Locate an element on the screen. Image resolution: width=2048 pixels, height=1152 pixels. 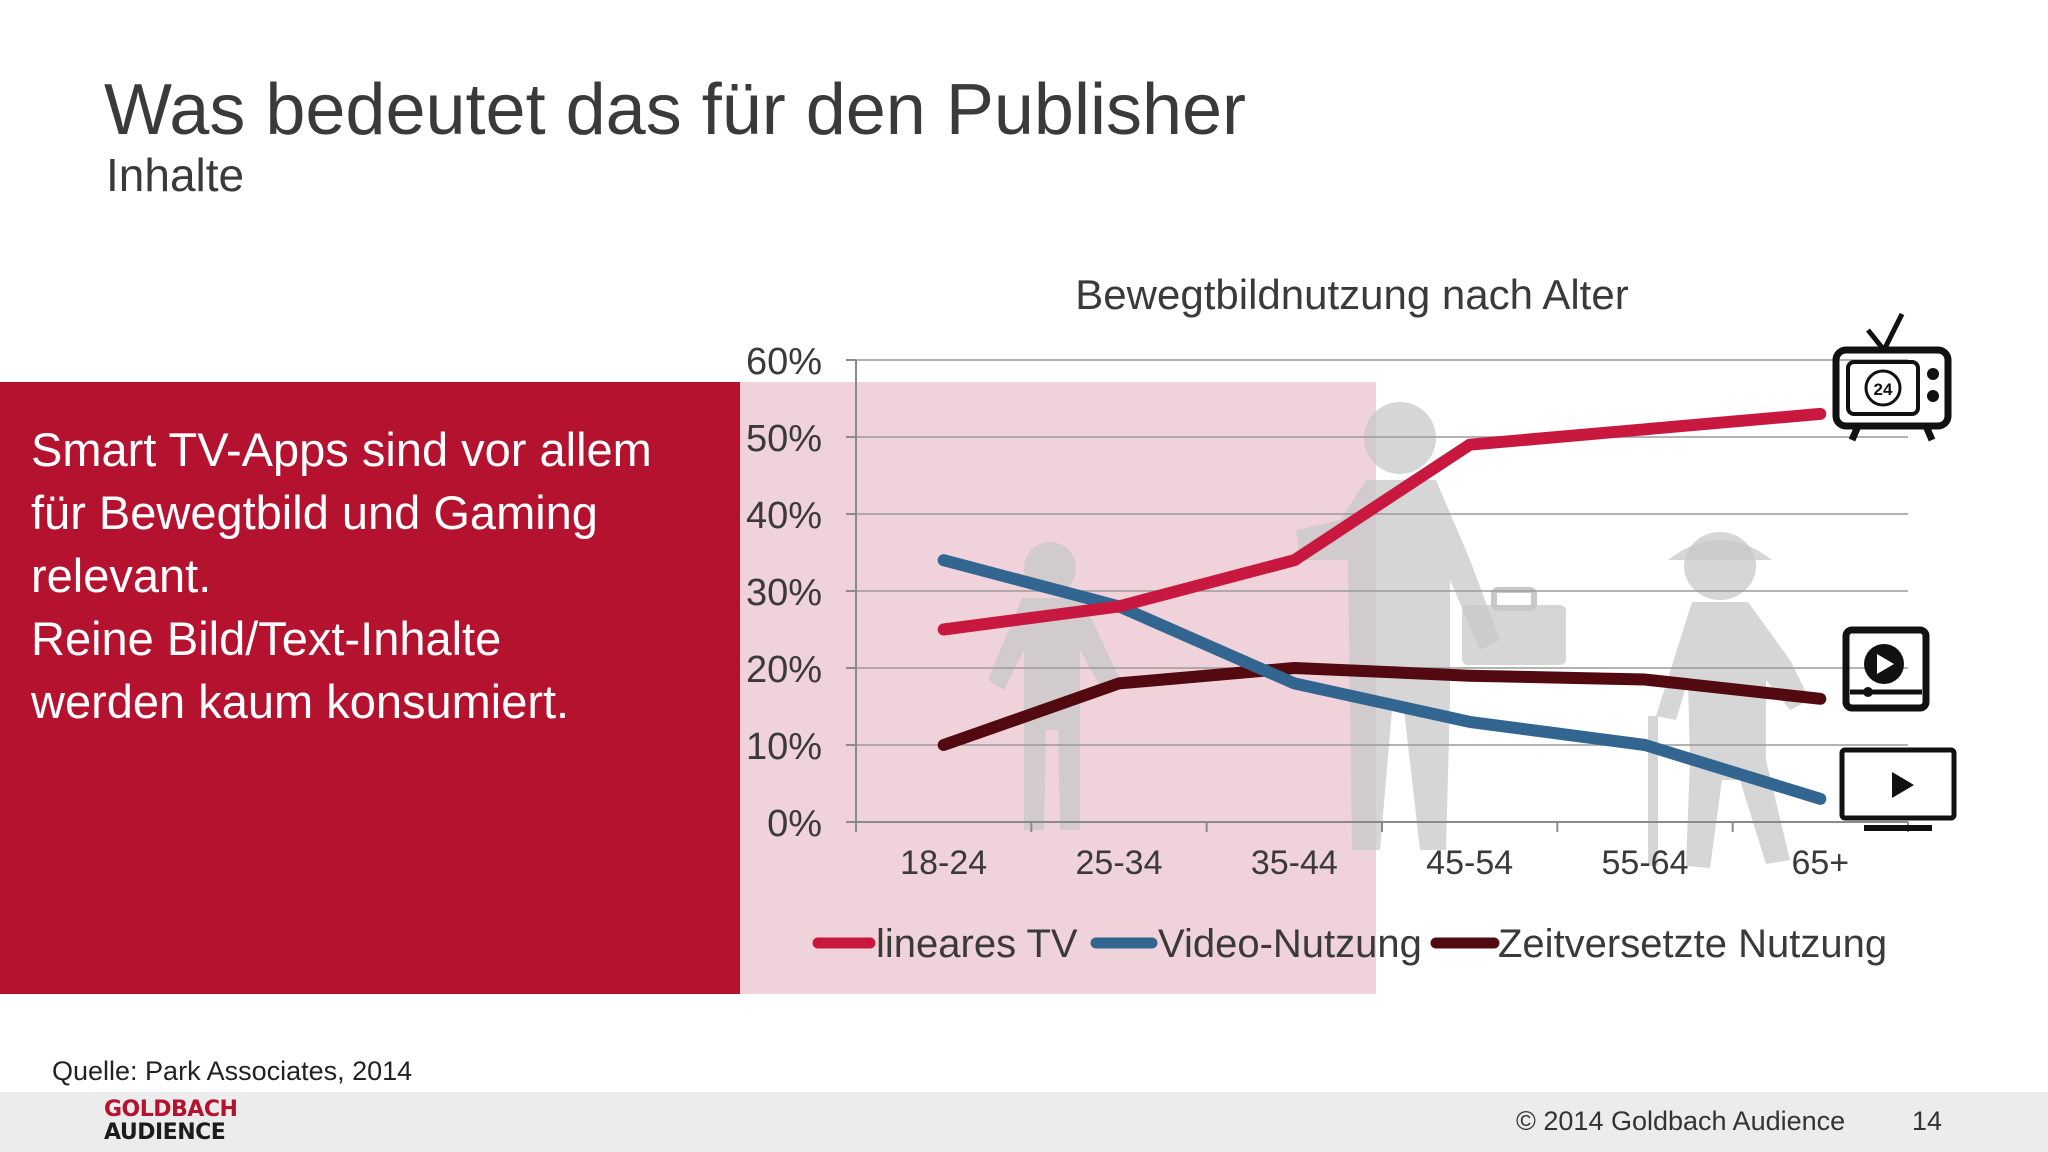
x-tick-label: 18-24 is located at coordinates (943, 863).